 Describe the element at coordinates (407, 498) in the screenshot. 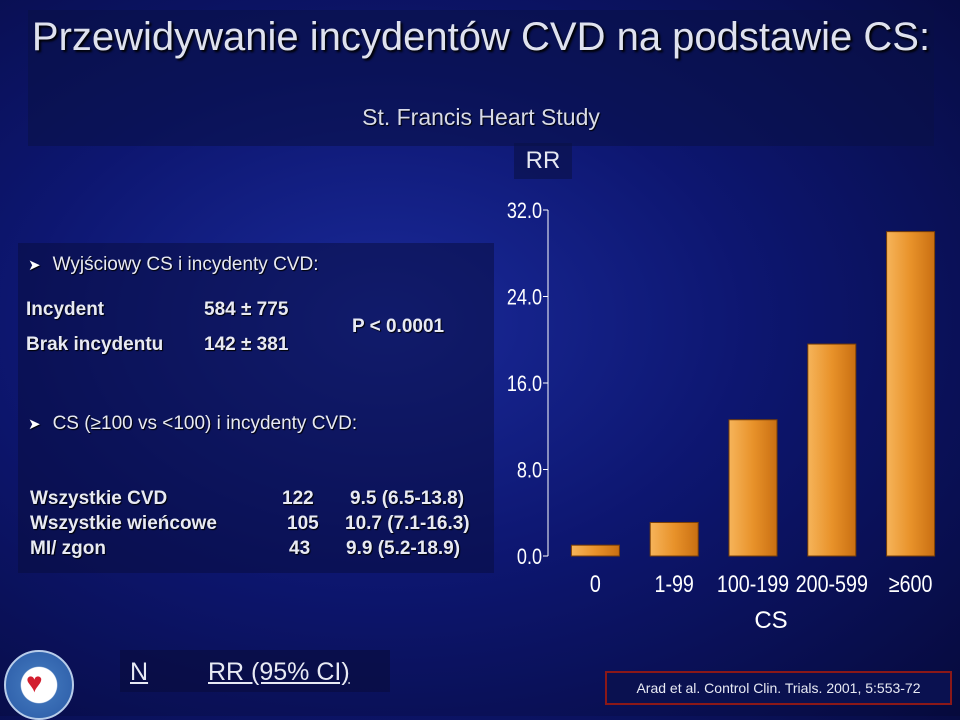

I see `row-rr: 9.5 (6.5-13.8)` at that location.